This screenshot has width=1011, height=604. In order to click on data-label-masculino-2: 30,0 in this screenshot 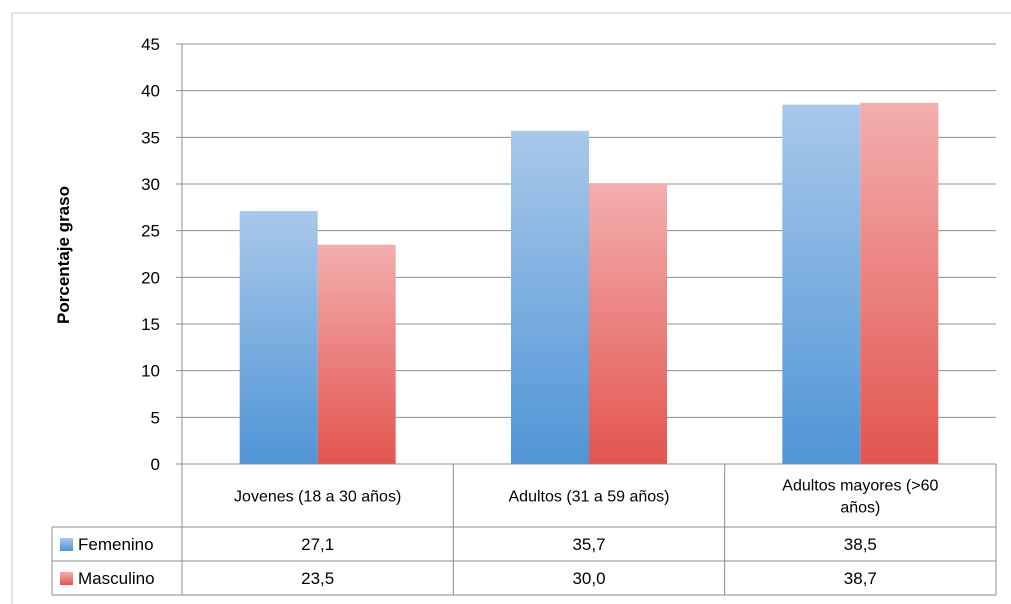, I will do `click(588, 578)`.